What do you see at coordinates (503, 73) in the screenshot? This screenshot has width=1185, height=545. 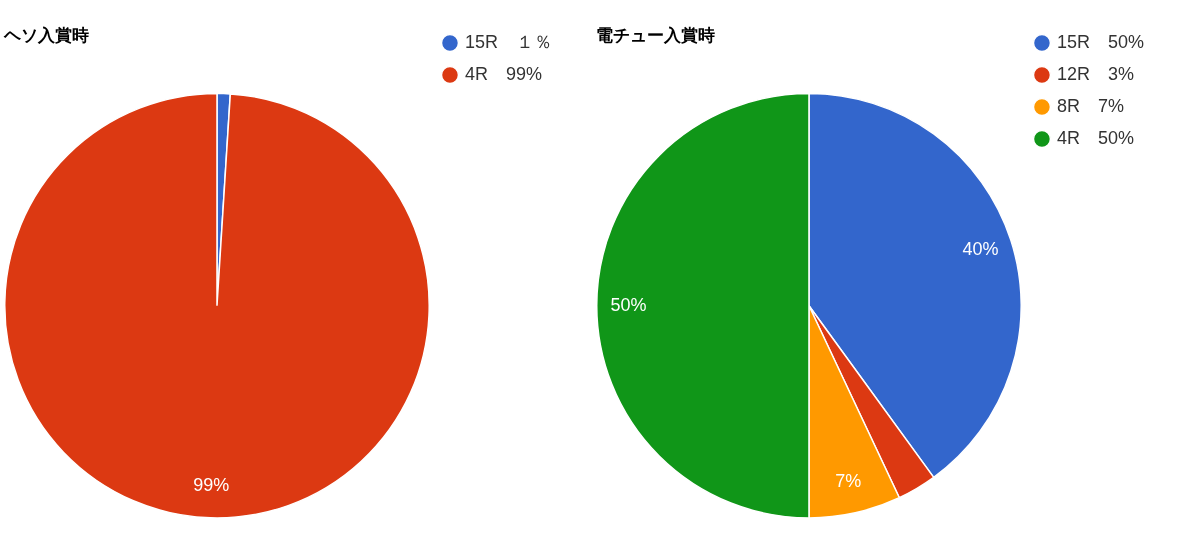 I see `legend-label: 4R 99%` at bounding box center [503, 73].